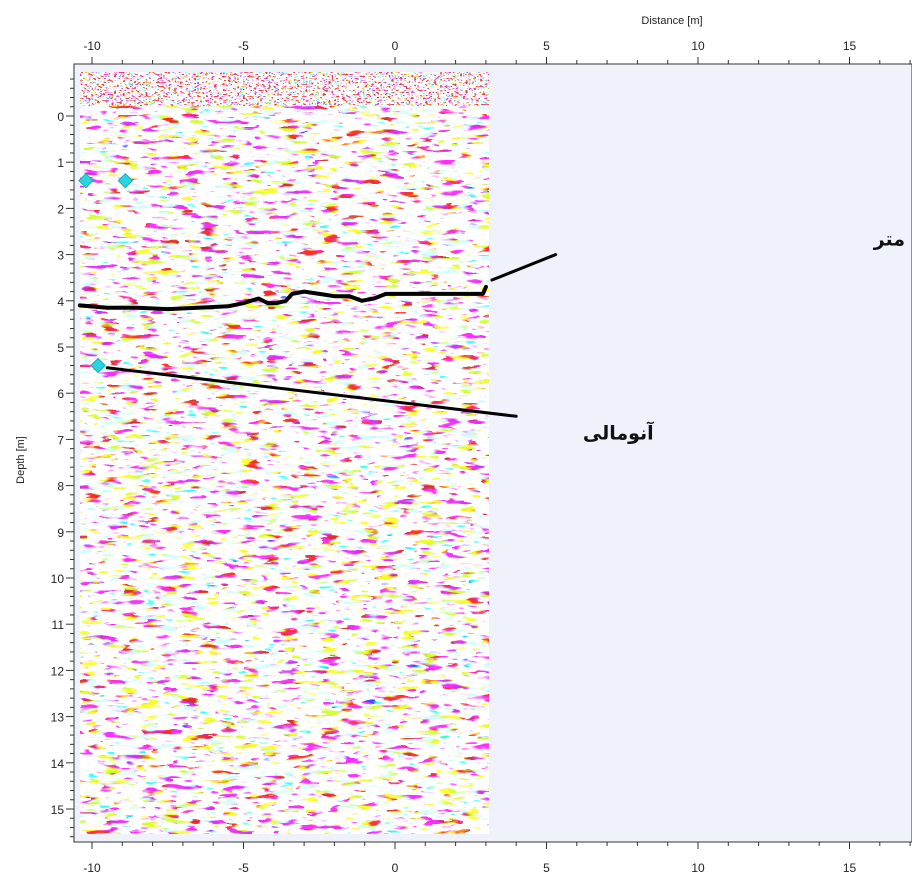 Image resolution: width=912 pixels, height=877 pixels. What do you see at coordinates (850, 868) in the screenshot?
I see `x-tick-label-bottom: 15` at bounding box center [850, 868].